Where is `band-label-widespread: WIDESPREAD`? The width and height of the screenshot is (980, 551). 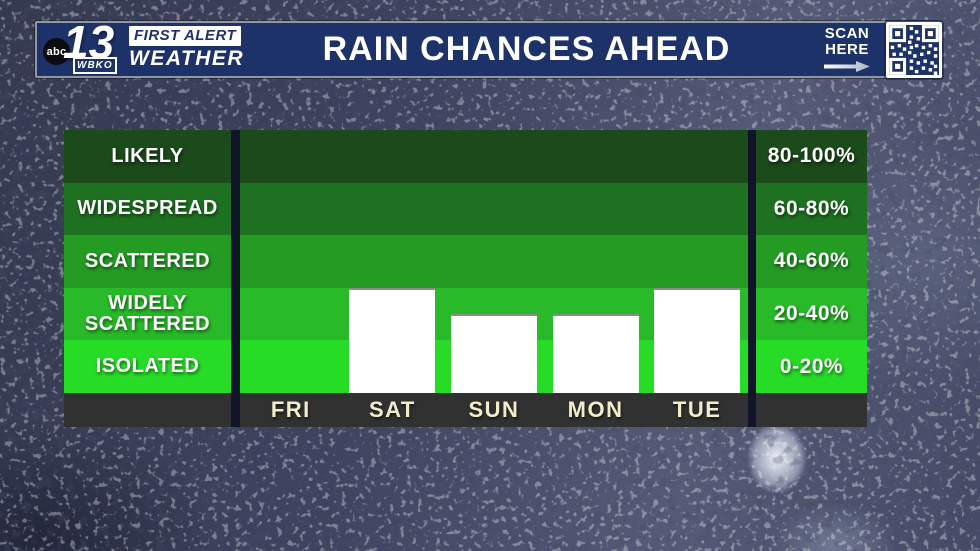 band-label-widespread: WIDESPREAD is located at coordinates (147, 209).